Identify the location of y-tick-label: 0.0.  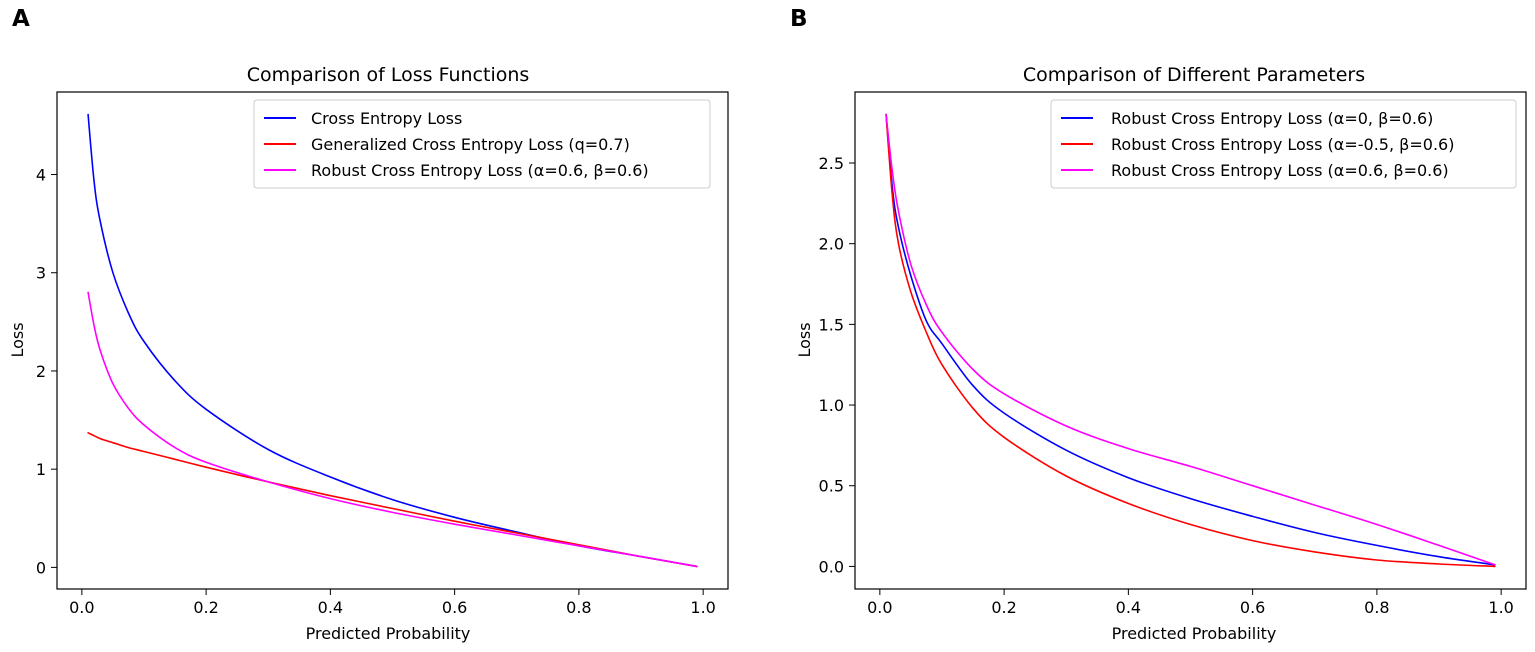
(831, 566).